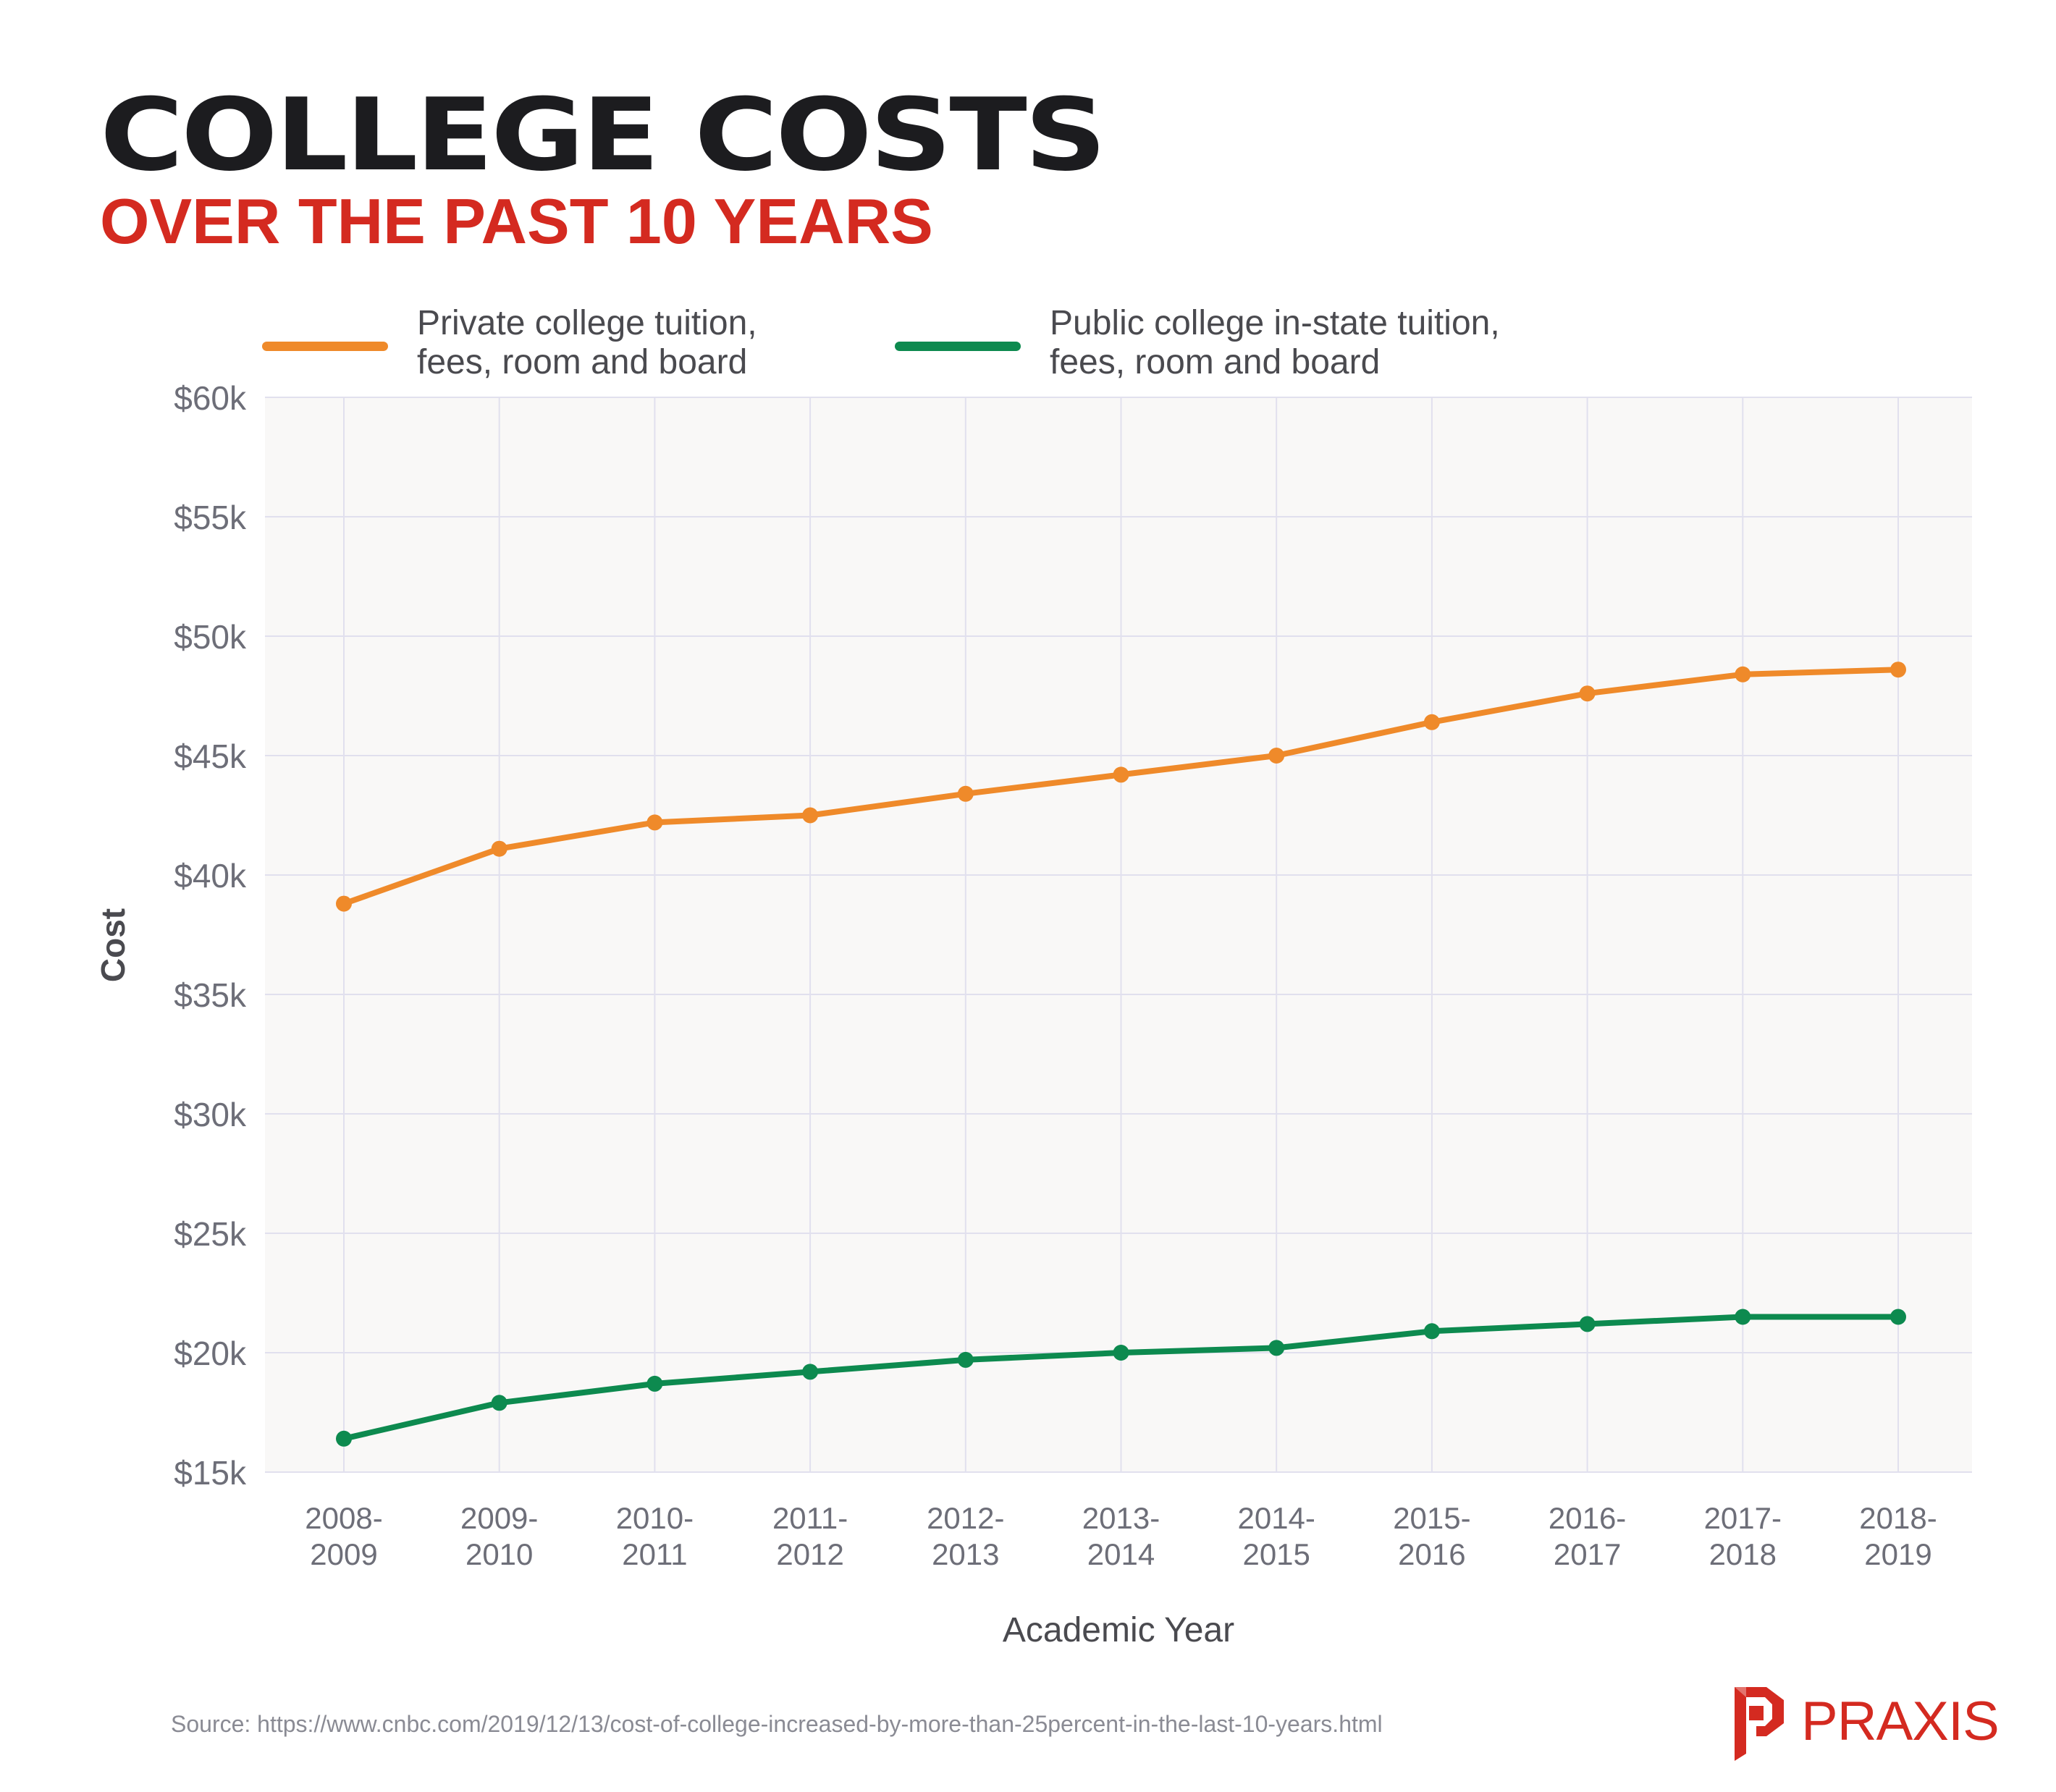 The image size is (2056, 1792). I want to click on y-tick-label: $30k, so click(211, 1114).